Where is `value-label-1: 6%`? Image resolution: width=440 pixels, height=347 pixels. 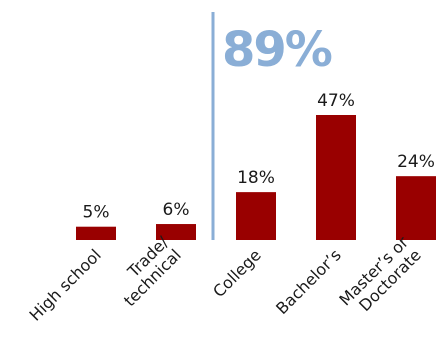
value-label-1: 6% is located at coordinates (176, 210).